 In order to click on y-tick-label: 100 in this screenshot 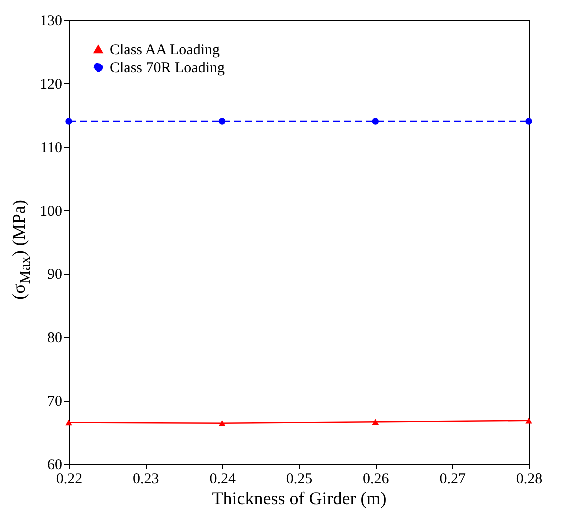, I will do `click(51, 212)`.